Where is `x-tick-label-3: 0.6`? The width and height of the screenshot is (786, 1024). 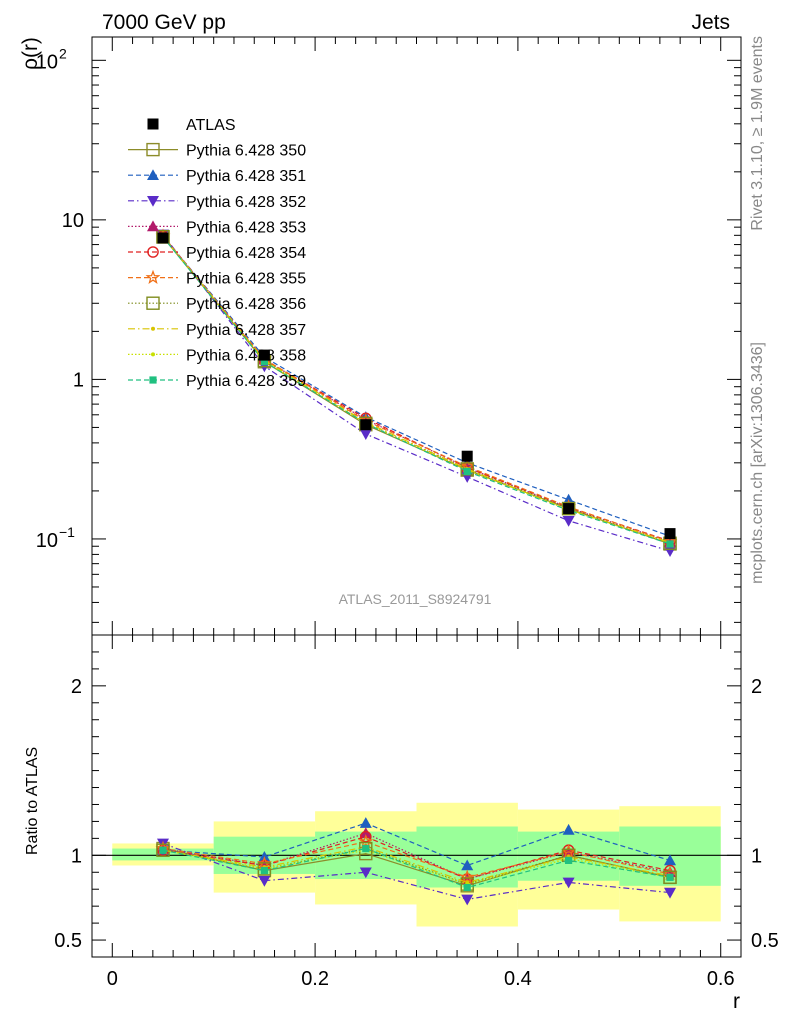 x-tick-label-3: 0.6 is located at coordinates (721, 979).